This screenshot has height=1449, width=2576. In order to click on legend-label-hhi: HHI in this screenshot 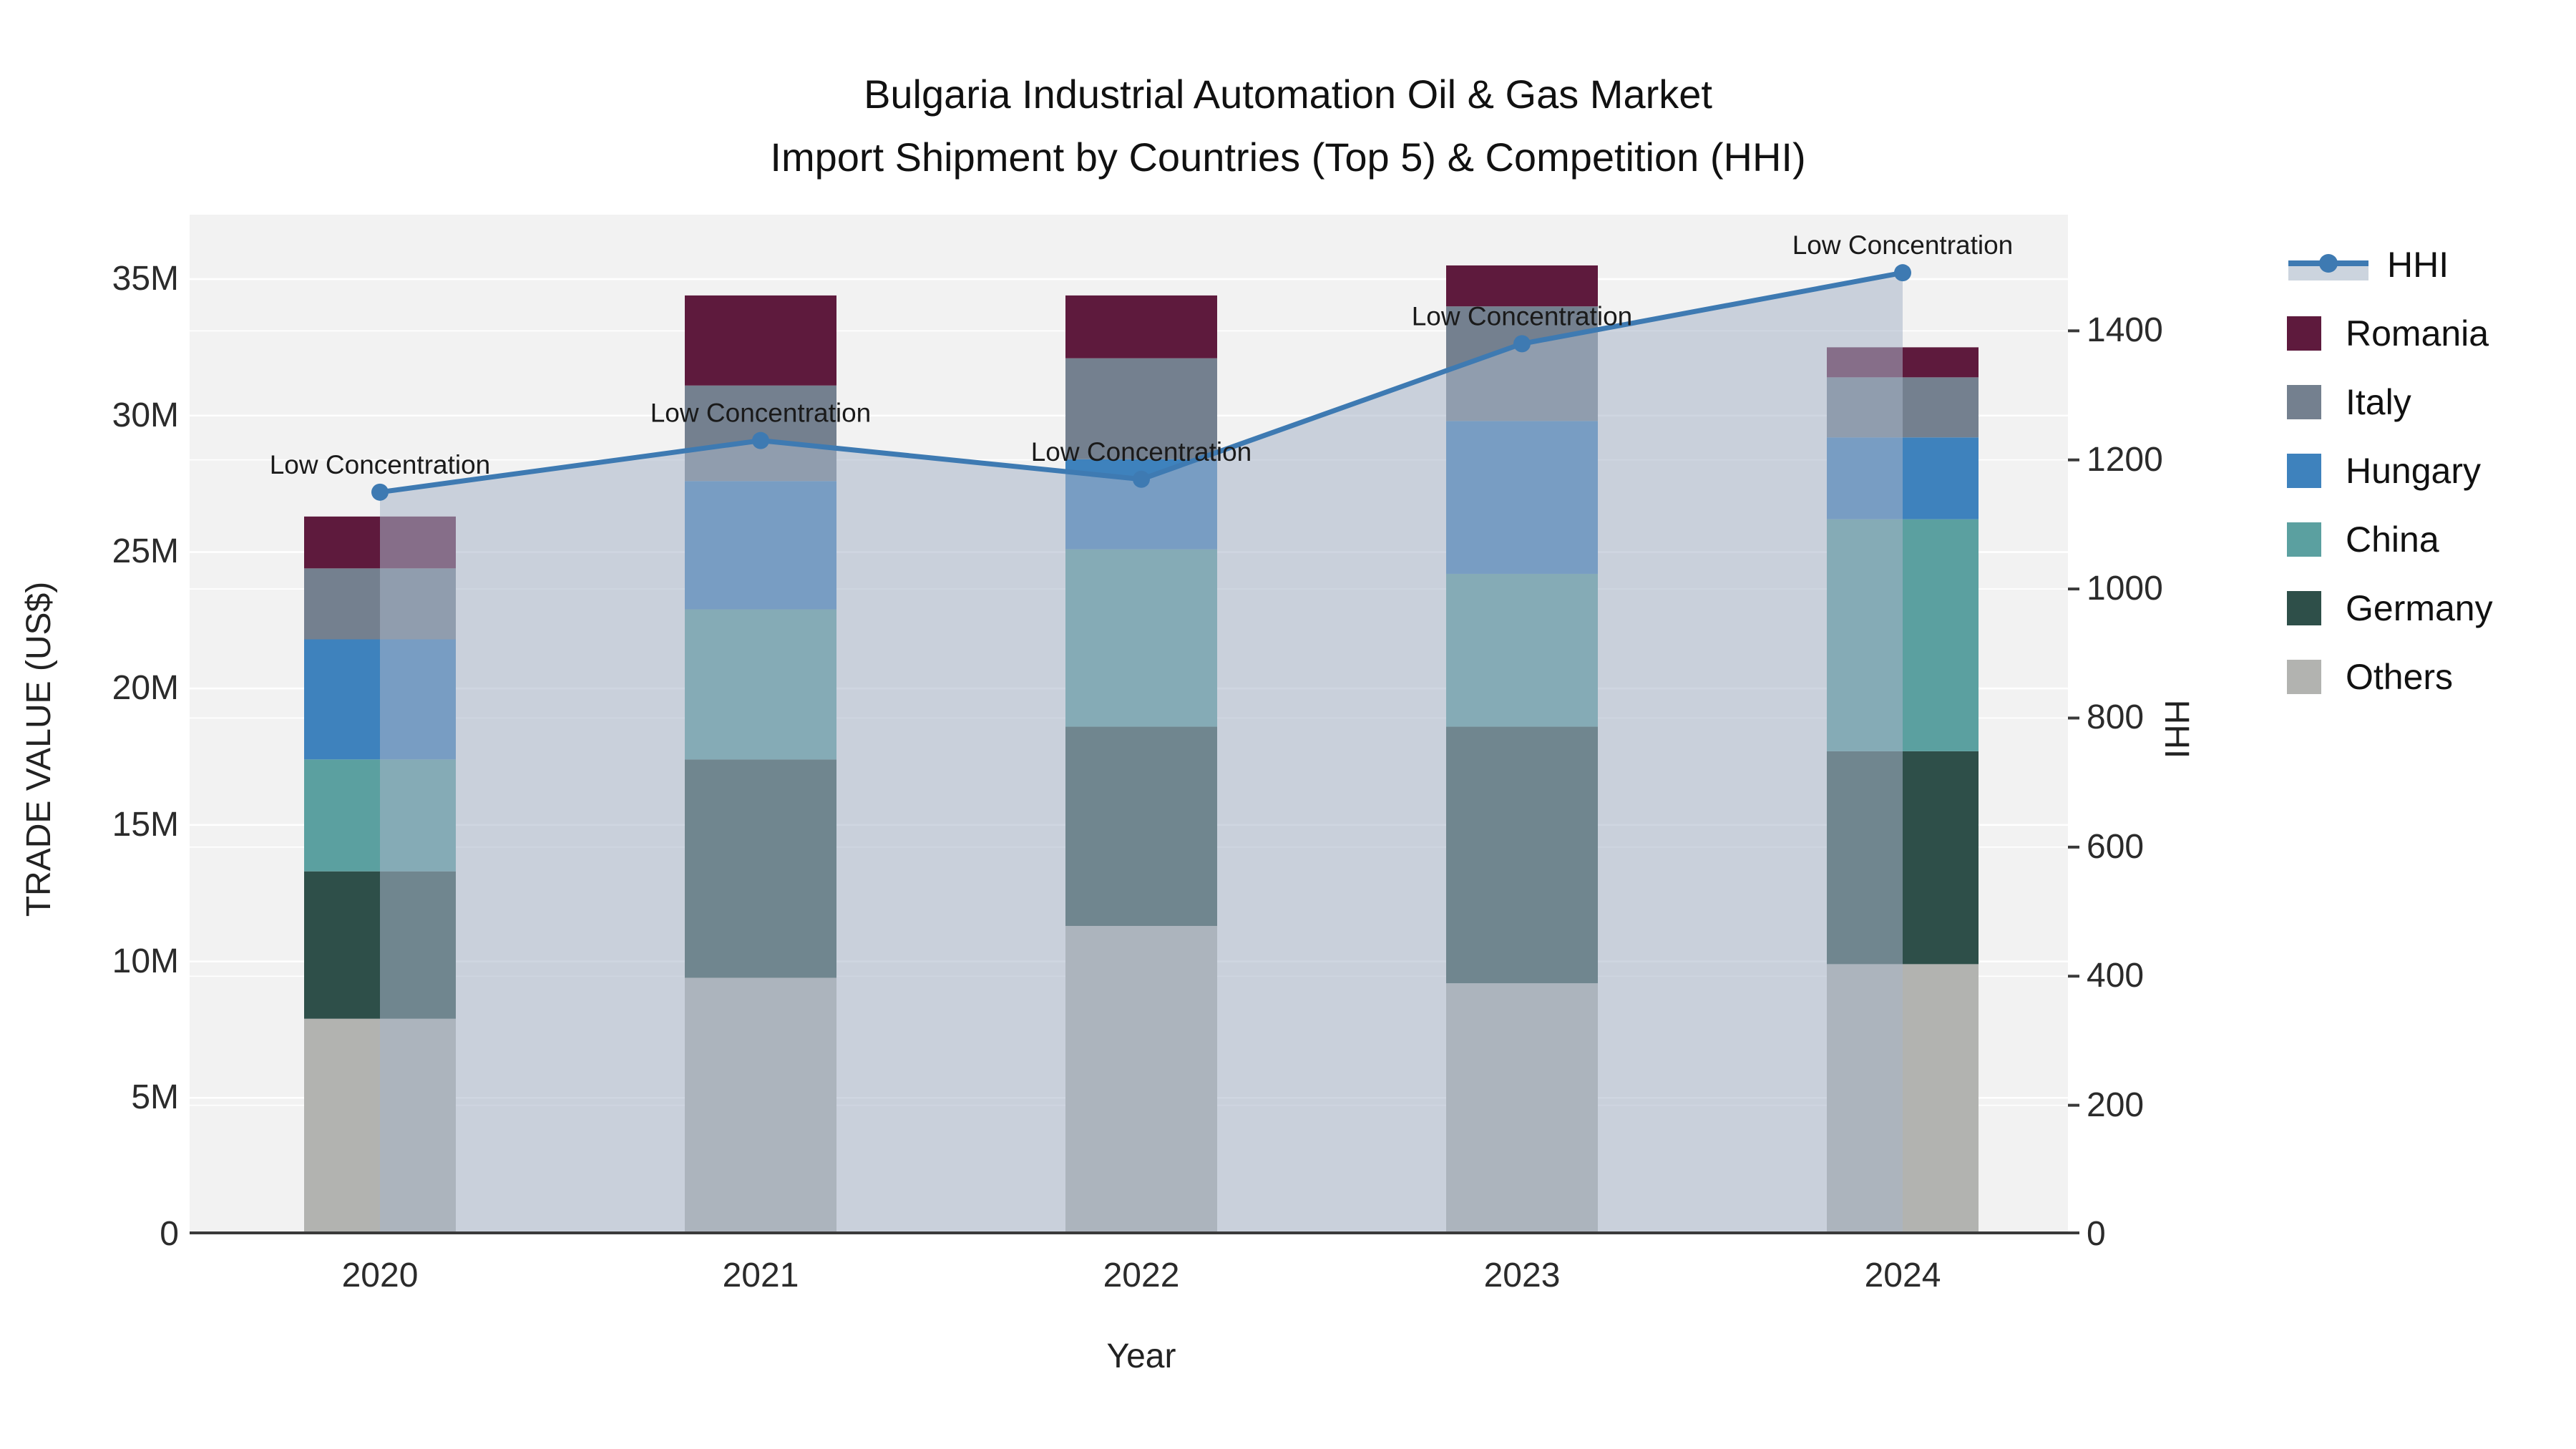, I will do `click(2418, 265)`.